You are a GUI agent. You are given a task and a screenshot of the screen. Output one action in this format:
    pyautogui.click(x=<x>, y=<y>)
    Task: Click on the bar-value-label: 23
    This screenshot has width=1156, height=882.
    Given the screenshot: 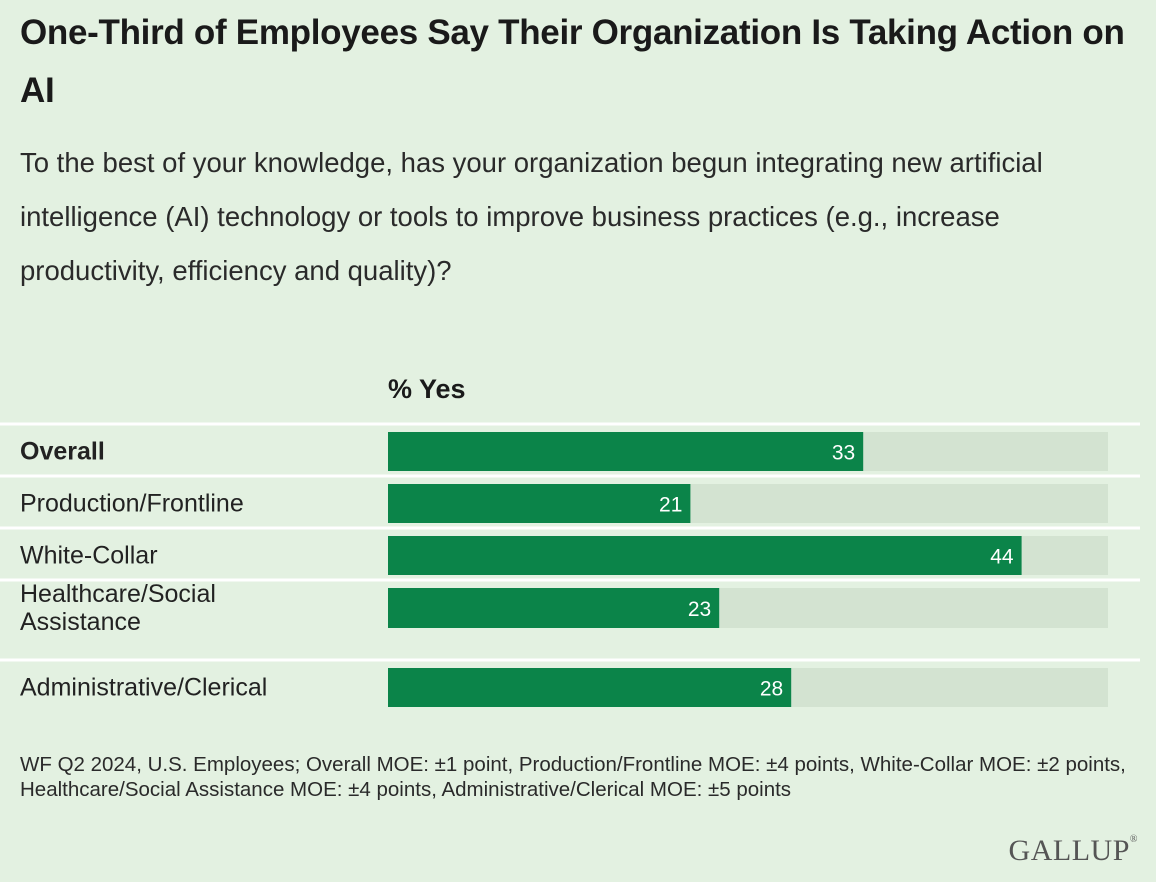 What is the action you would take?
    pyautogui.click(x=699, y=609)
    